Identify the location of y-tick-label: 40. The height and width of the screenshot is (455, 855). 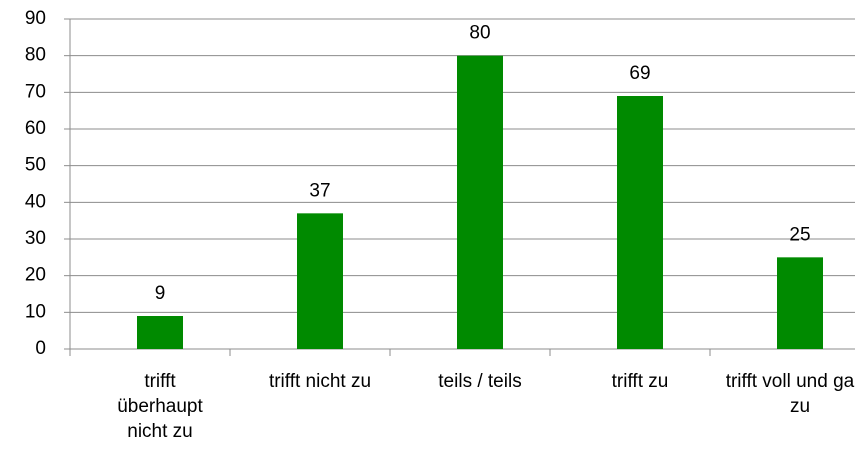
(35, 201).